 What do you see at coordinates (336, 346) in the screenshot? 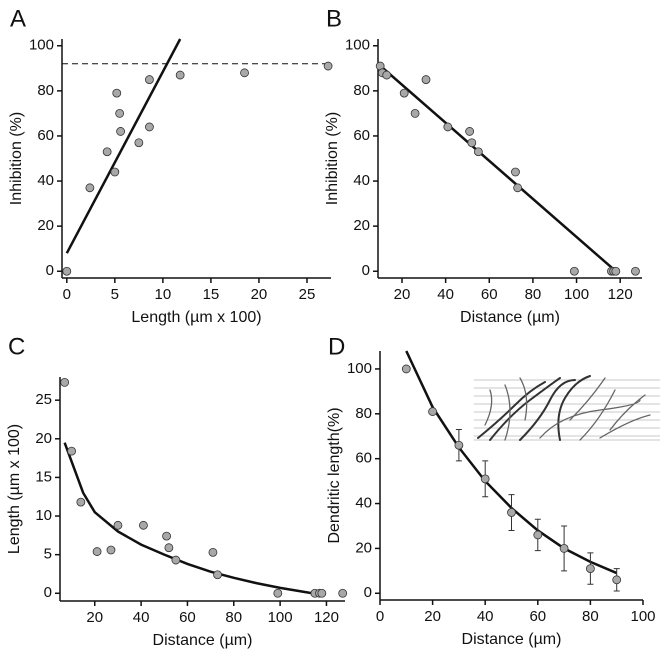
I see `panel-label: D` at bounding box center [336, 346].